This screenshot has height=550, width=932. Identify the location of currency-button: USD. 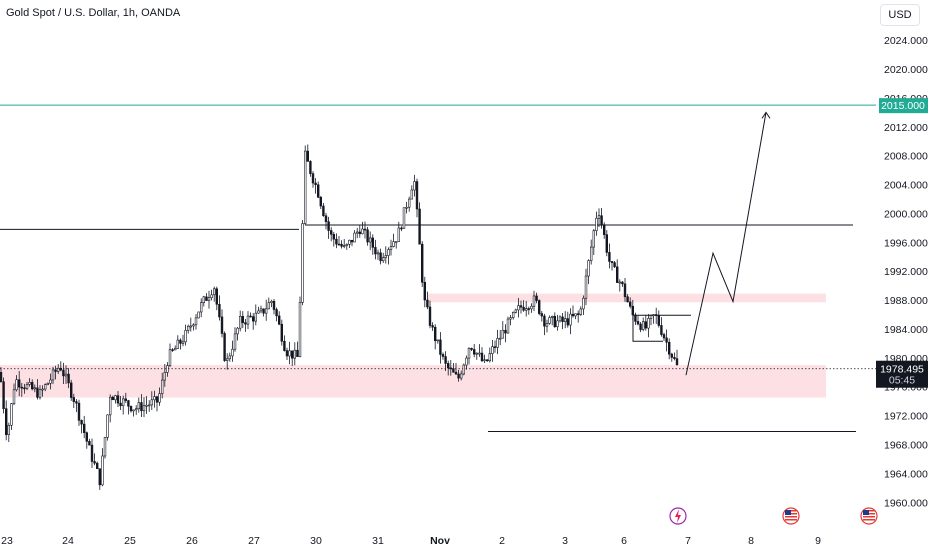
(900, 15).